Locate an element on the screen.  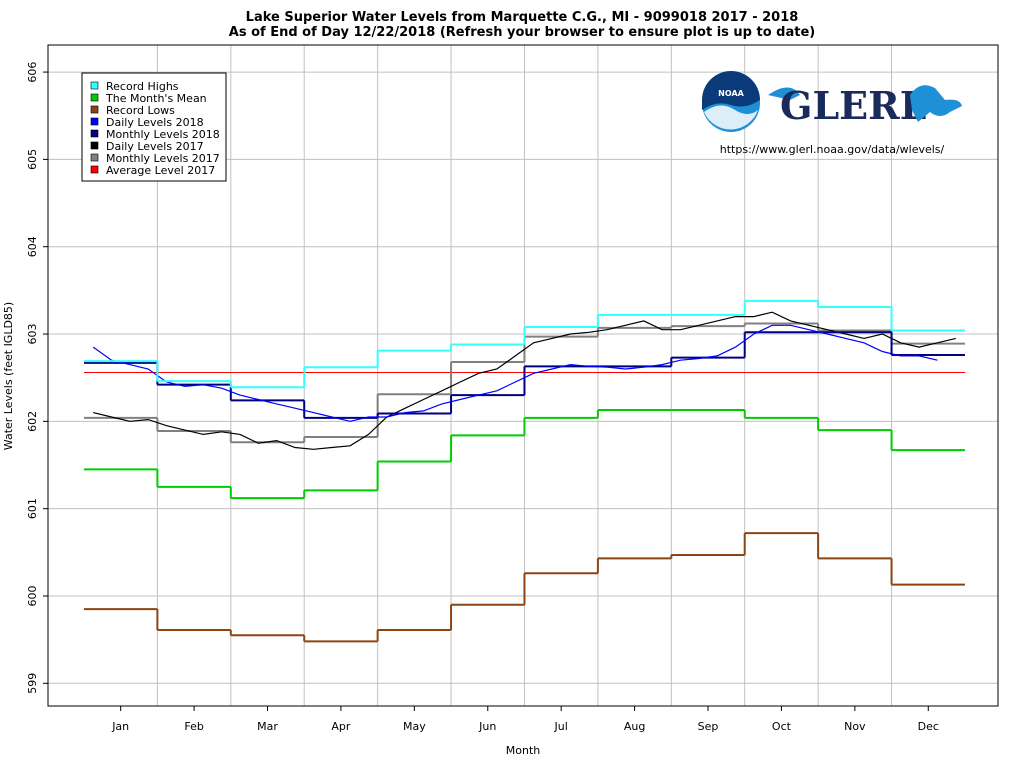
glerl-logo-text: GLERL is located at coordinates (853, 105).